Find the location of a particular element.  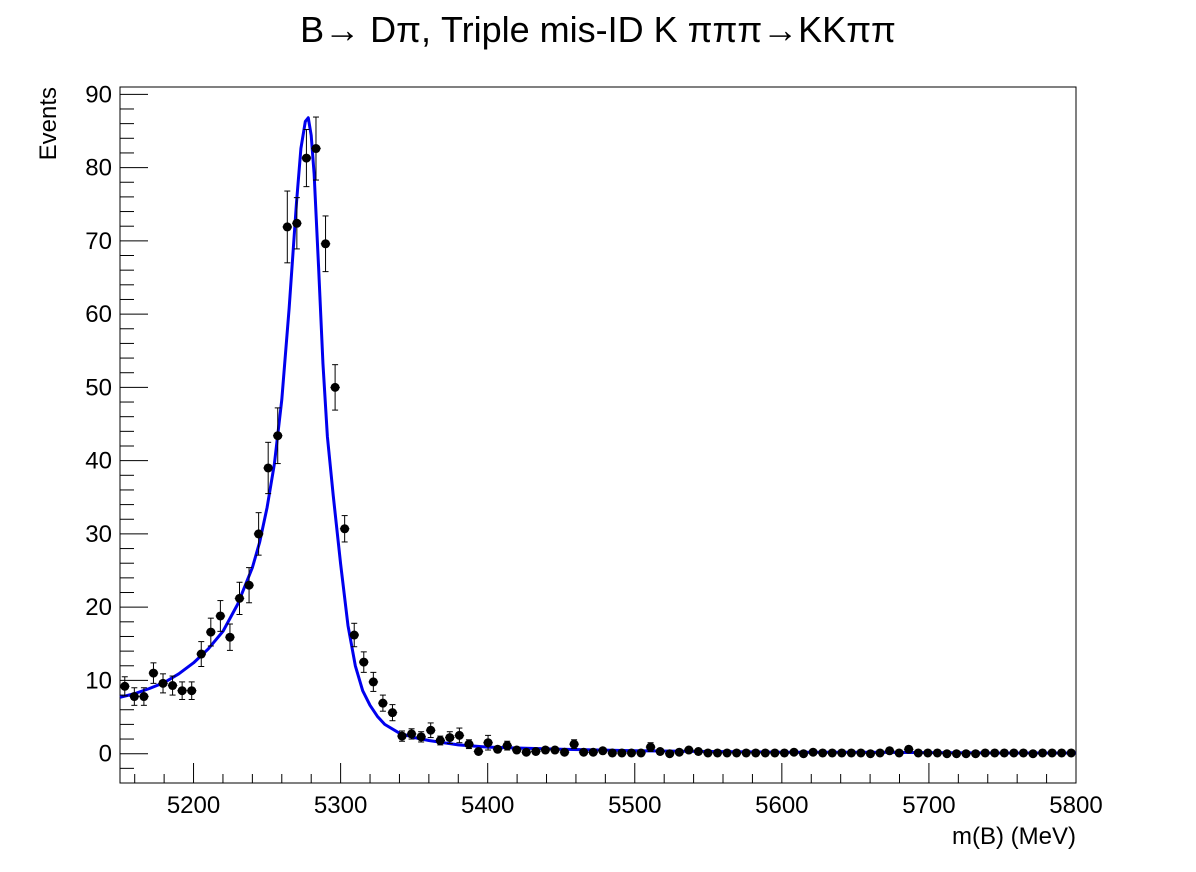

x-tick-label: 5600 is located at coordinates (781, 805).